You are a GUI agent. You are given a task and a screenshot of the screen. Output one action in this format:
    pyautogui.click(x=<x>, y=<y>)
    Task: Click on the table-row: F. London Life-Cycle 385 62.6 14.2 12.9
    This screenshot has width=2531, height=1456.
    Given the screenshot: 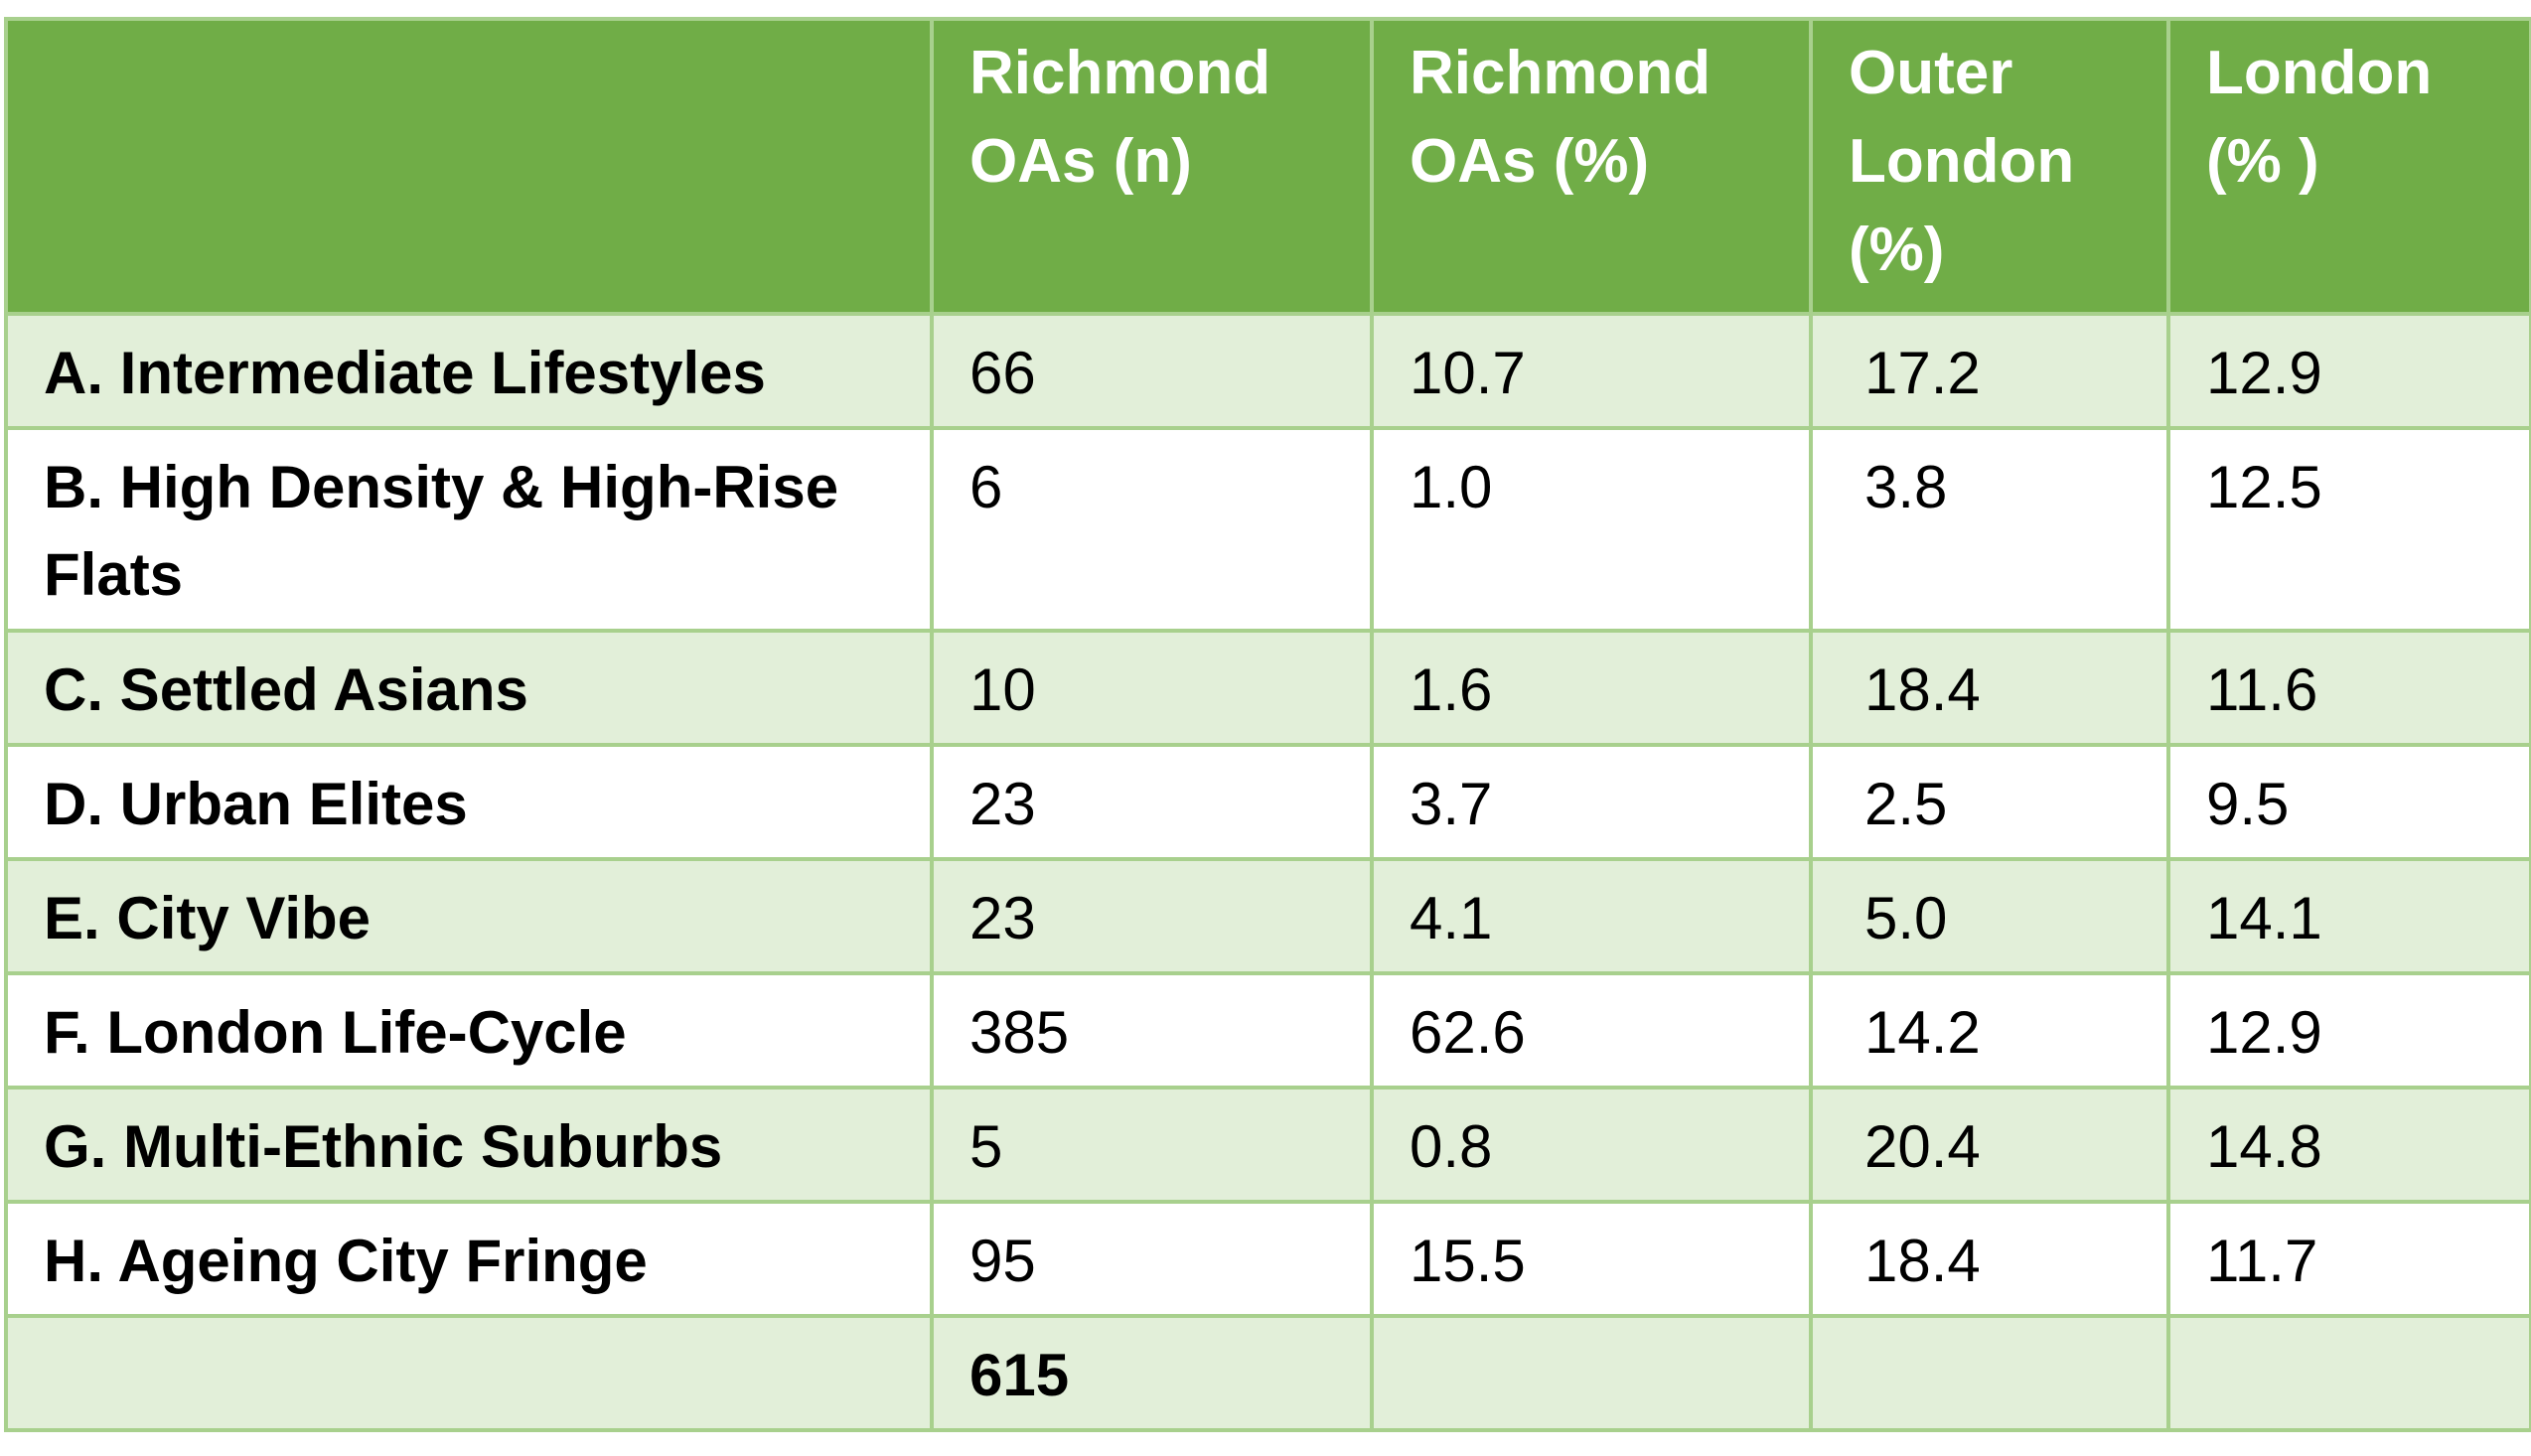 What is the action you would take?
    pyautogui.click(x=1267, y=1030)
    